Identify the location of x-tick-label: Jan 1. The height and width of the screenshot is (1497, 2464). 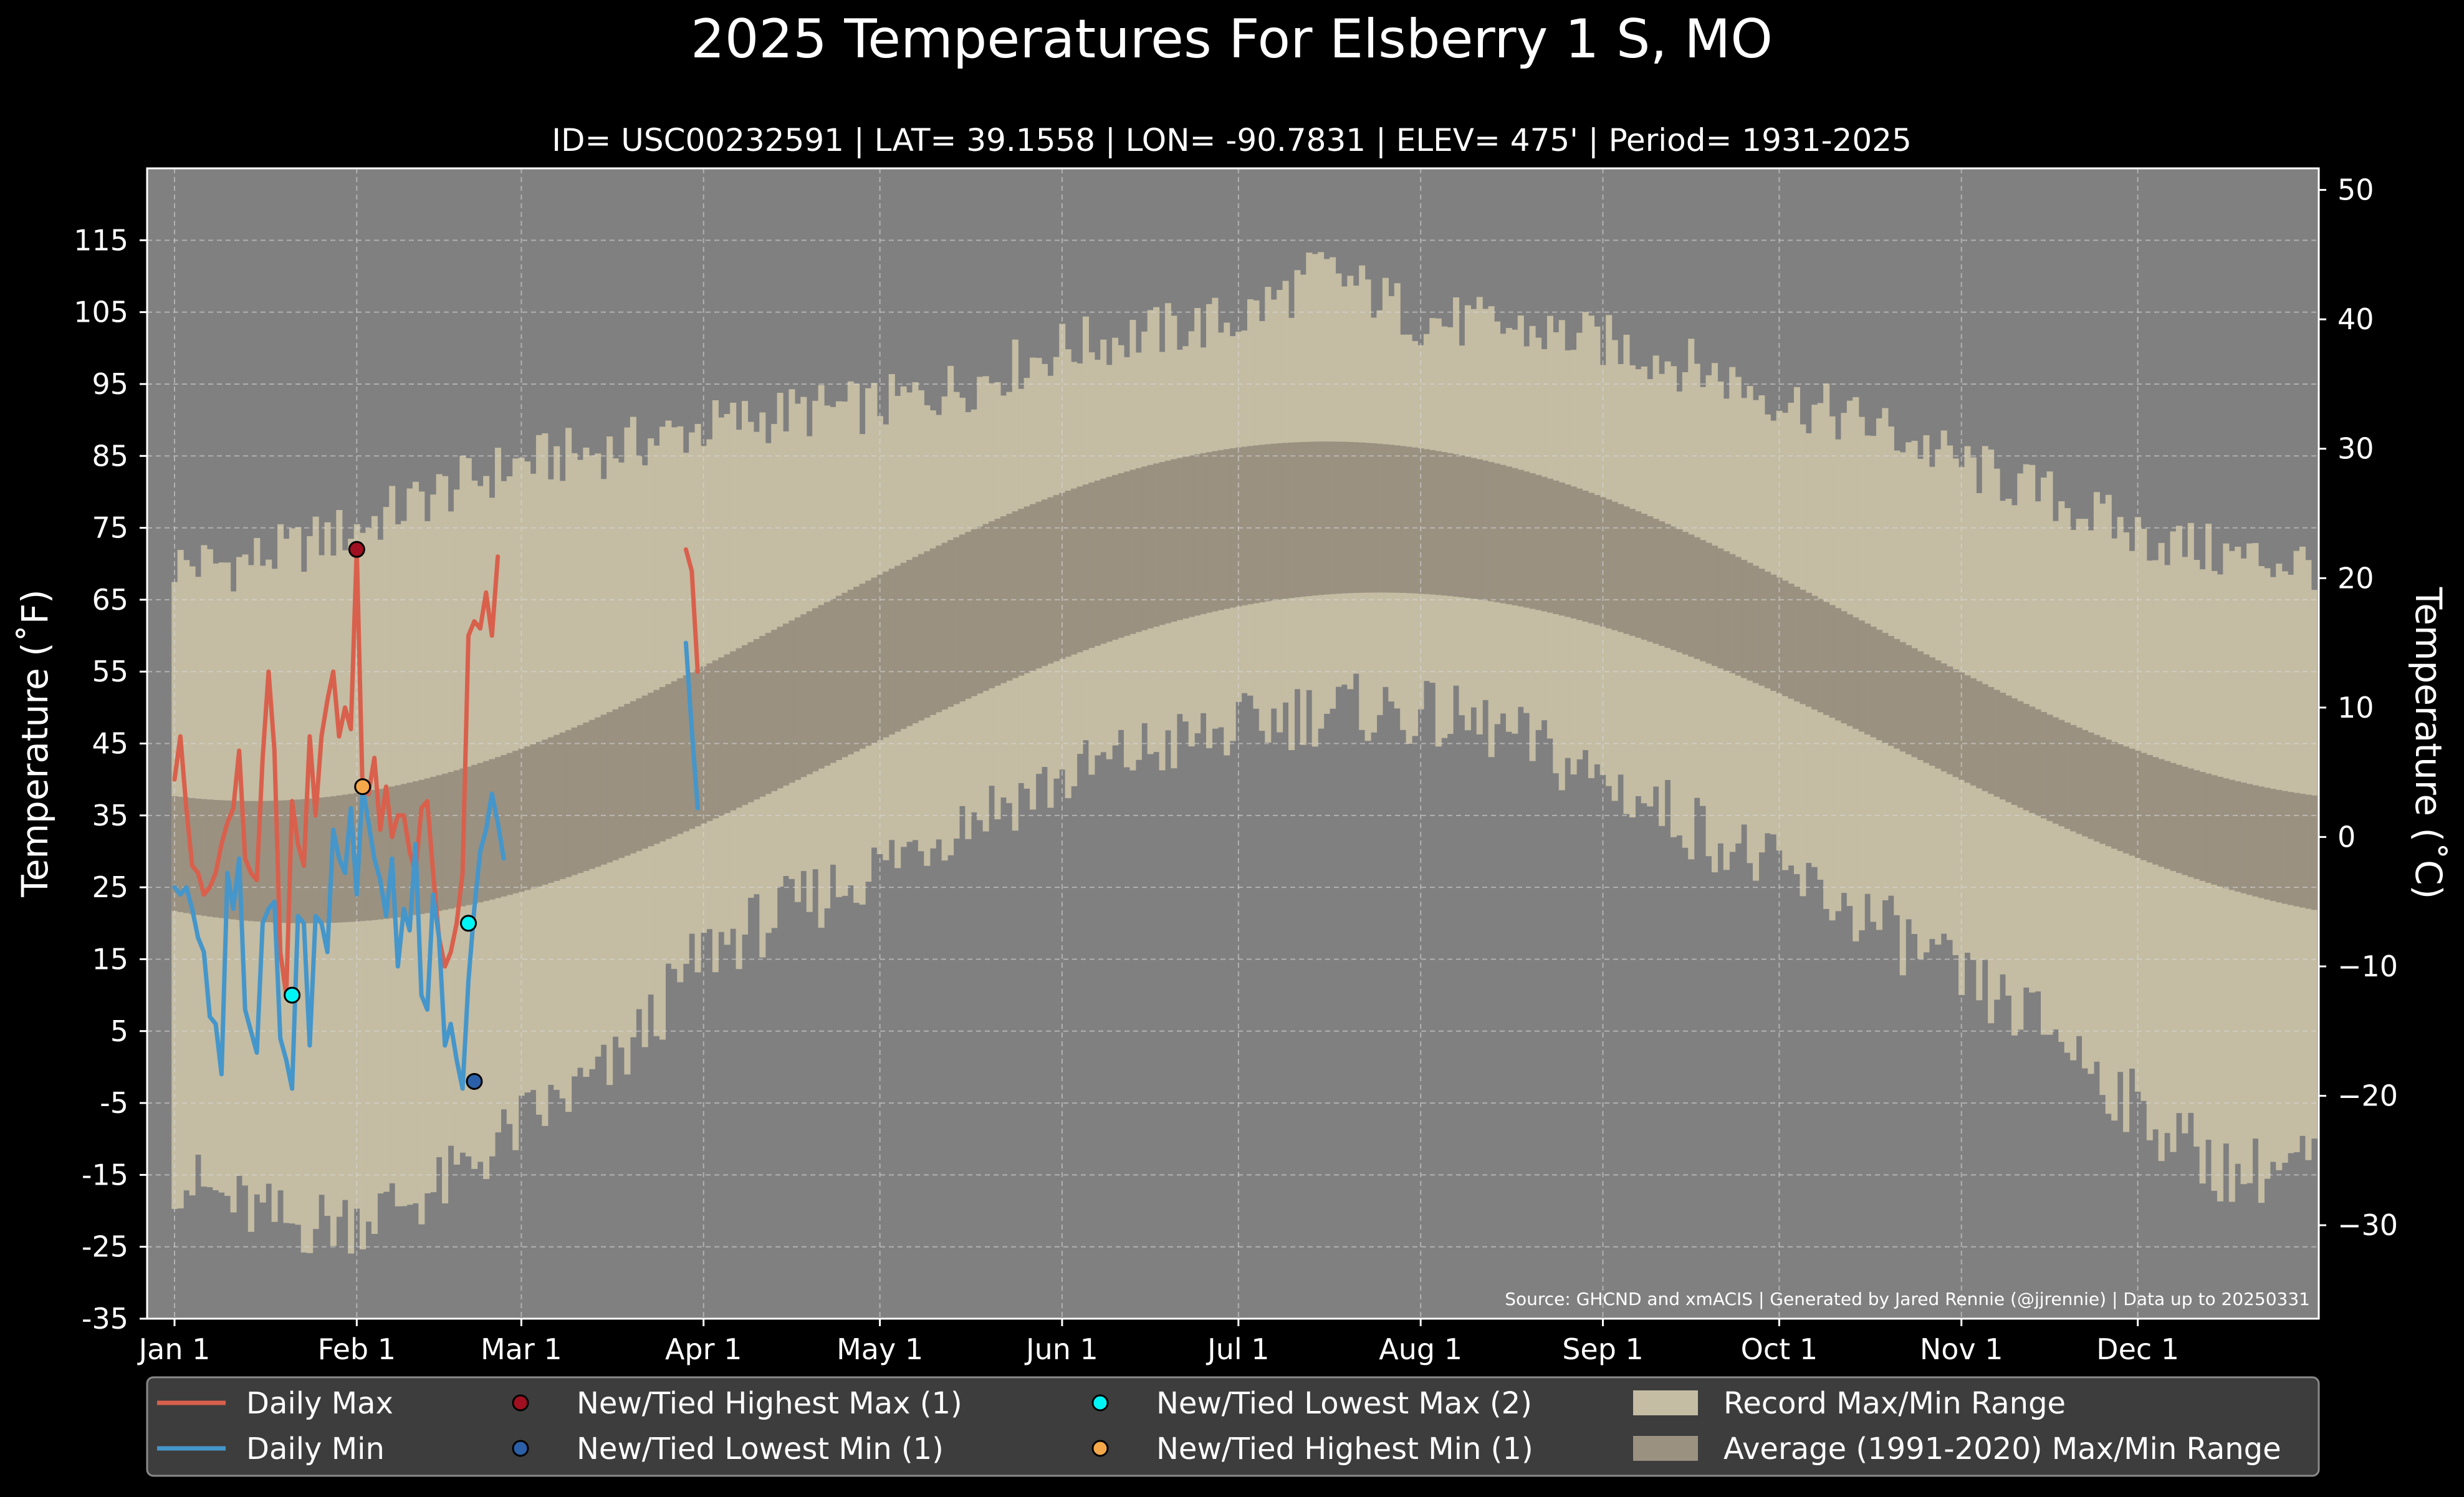
(174, 1349).